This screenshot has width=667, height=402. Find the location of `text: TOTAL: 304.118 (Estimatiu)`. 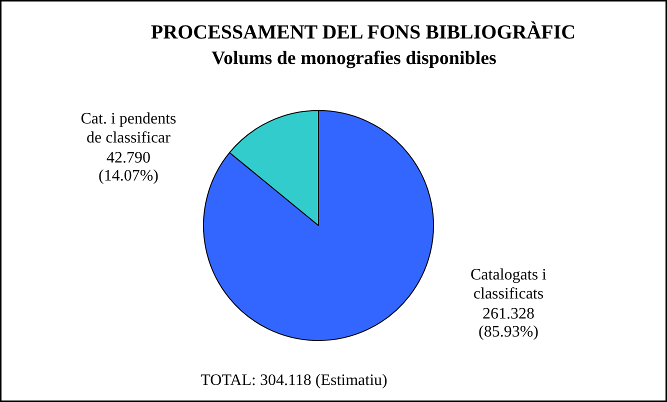

text: TOTAL: 304.118 (Estimatiu) is located at coordinates (294, 380).